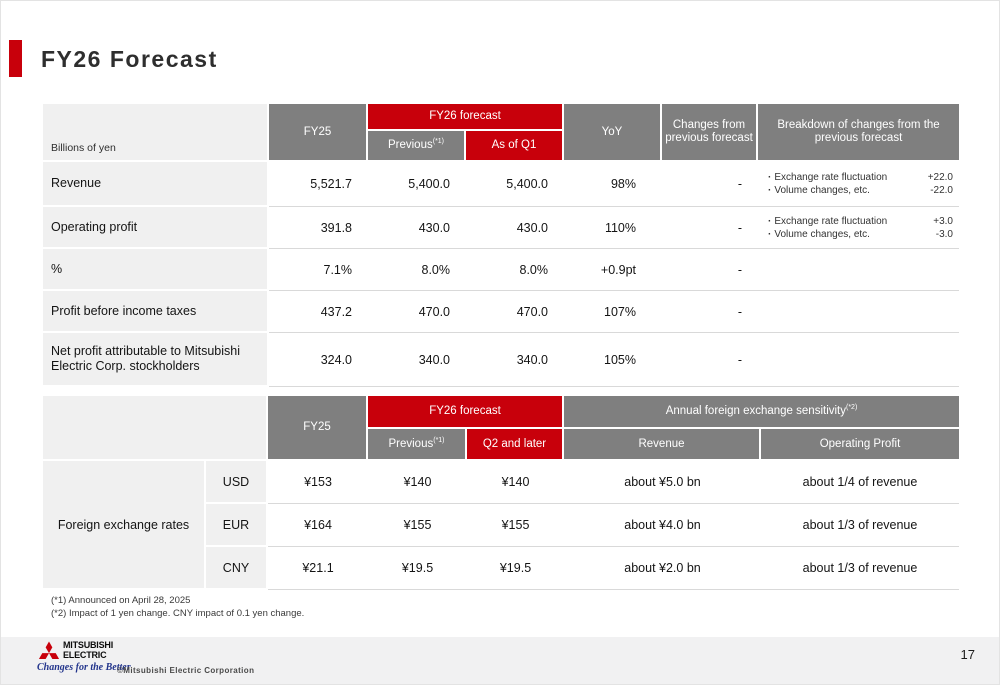 This screenshot has height=685, width=1000. What do you see at coordinates (318, 482) in the screenshot?
I see `cell-fy25: ¥153` at bounding box center [318, 482].